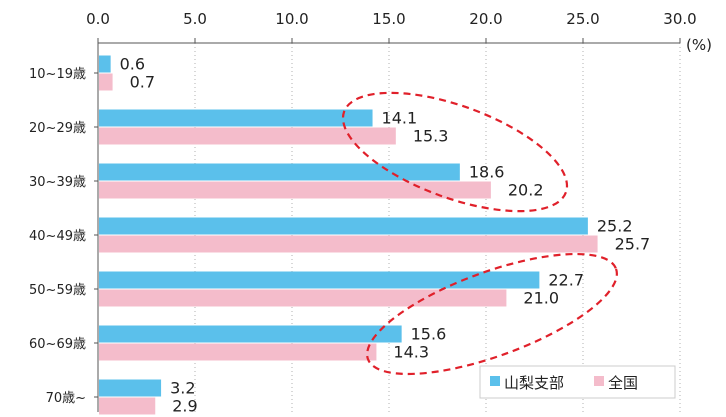 Image resolution: width=726 pixels, height=417 pixels. What do you see at coordinates (526, 190) in the screenshot?
I see `data-label: 20.2` at bounding box center [526, 190].